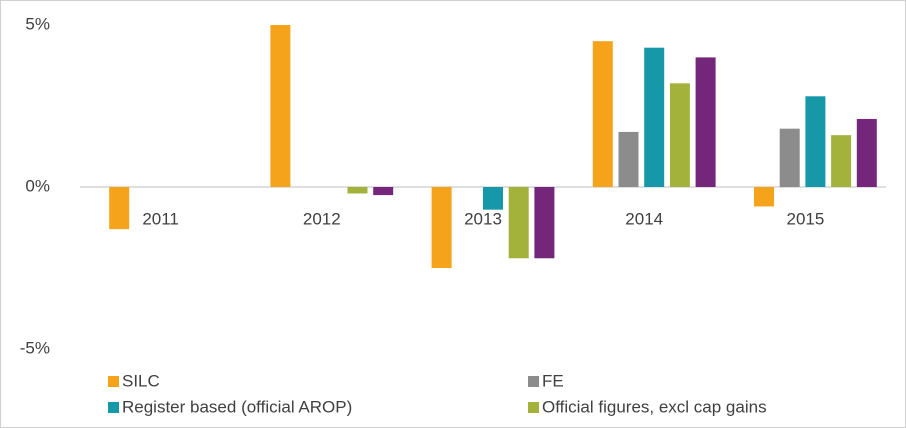 This screenshot has width=906, height=428. I want to click on y-tick-label: 0%, so click(37, 185).